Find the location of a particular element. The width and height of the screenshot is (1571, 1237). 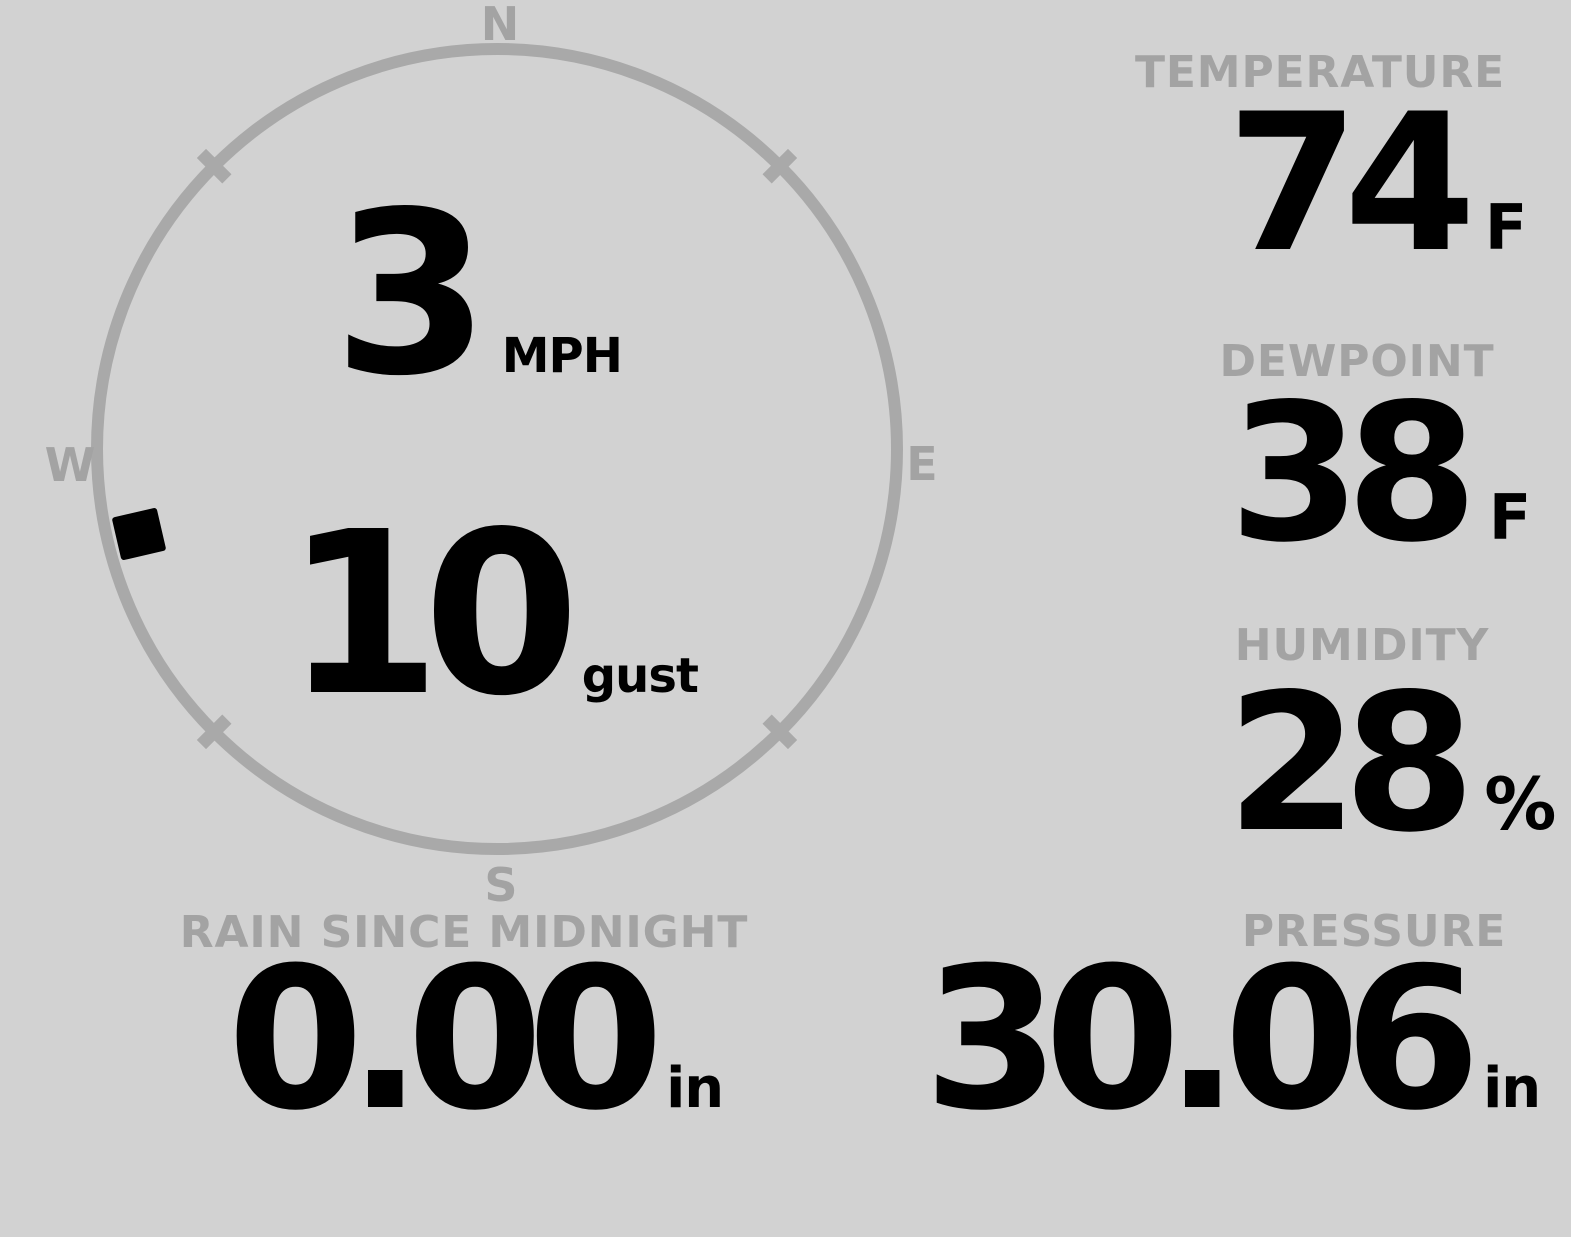

wind-speed-value: 3 is located at coordinates (411, 295).